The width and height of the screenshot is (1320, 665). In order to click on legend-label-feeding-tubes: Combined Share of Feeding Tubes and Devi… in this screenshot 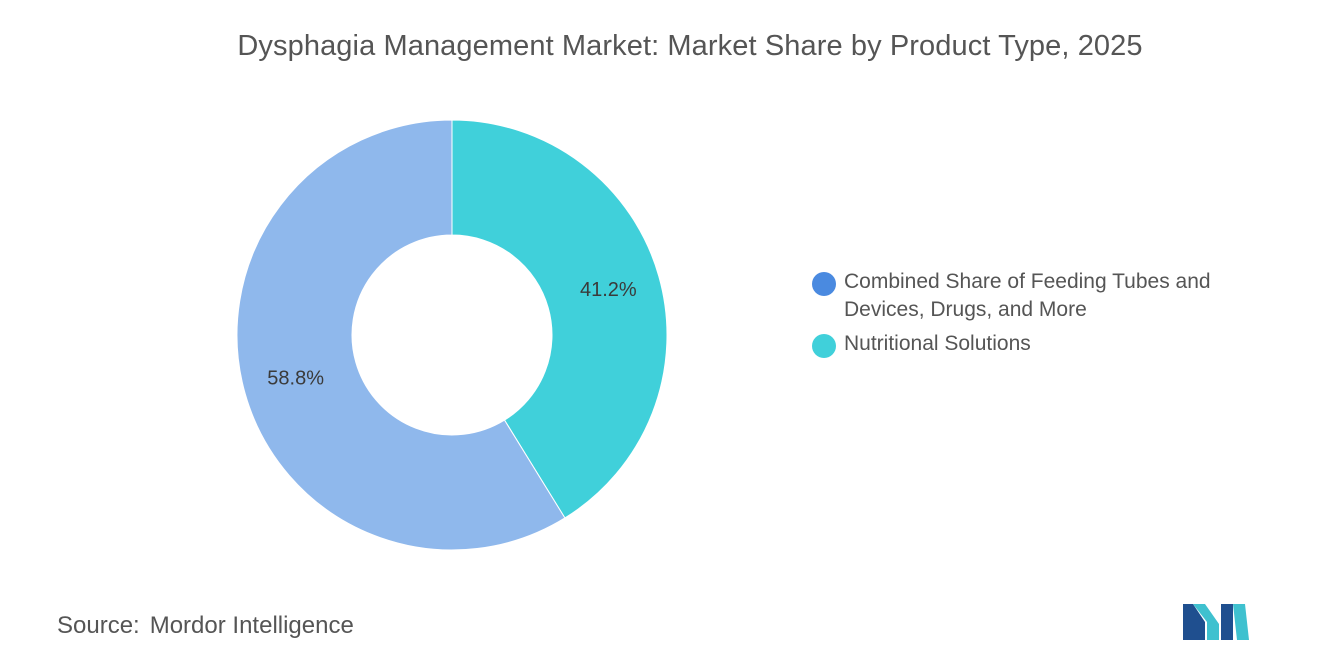, I will do `click(1027, 295)`.